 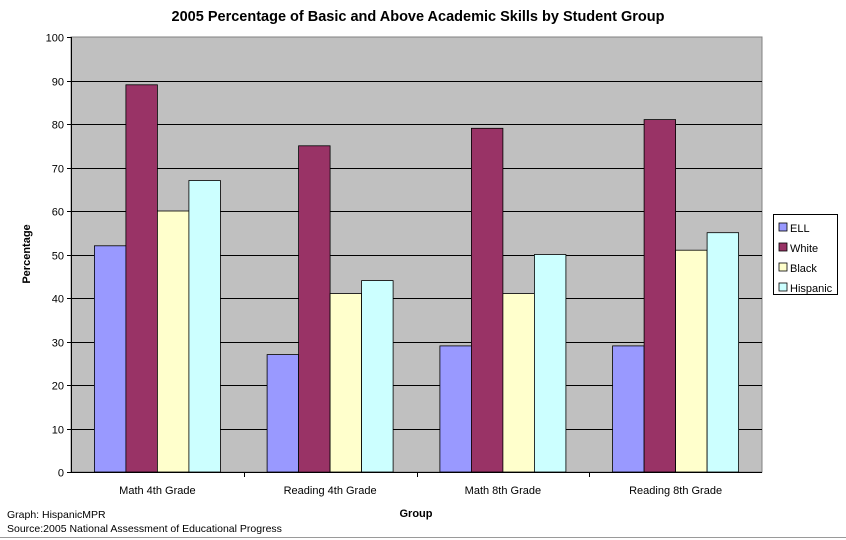 What do you see at coordinates (58, 83) in the screenshot?
I see `y-tick-label: 90` at bounding box center [58, 83].